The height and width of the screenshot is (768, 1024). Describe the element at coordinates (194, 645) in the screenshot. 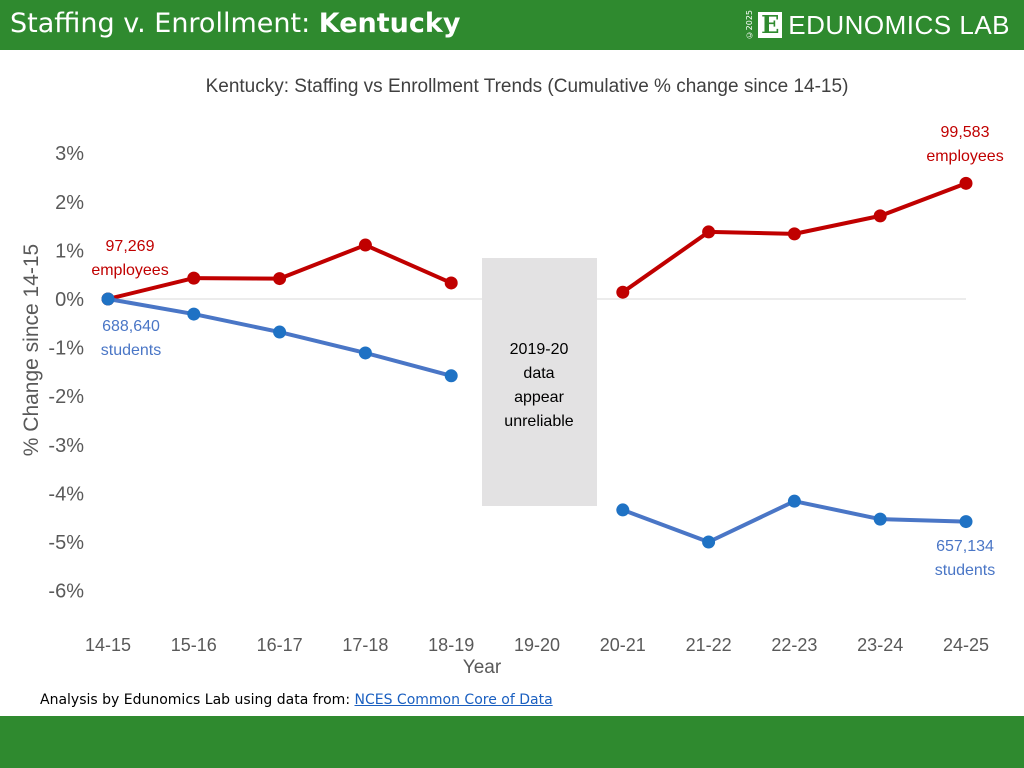

I see `x-tick-label: 15-16` at that location.